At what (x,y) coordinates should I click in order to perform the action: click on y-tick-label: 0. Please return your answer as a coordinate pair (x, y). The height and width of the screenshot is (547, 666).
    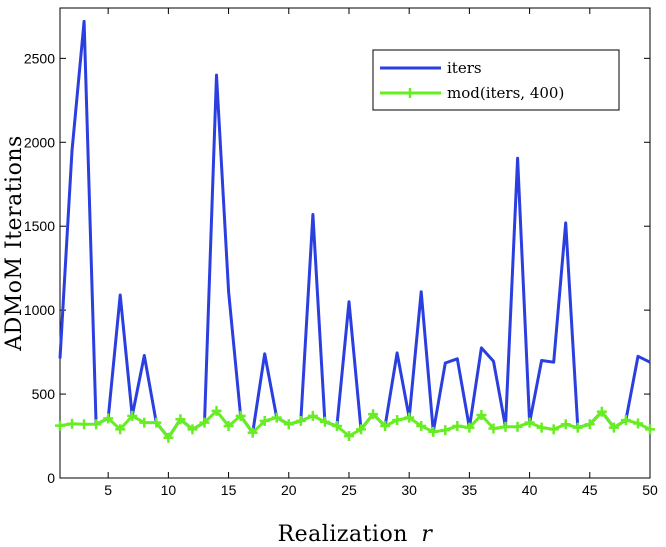
    Looking at the image, I should click on (51, 478).